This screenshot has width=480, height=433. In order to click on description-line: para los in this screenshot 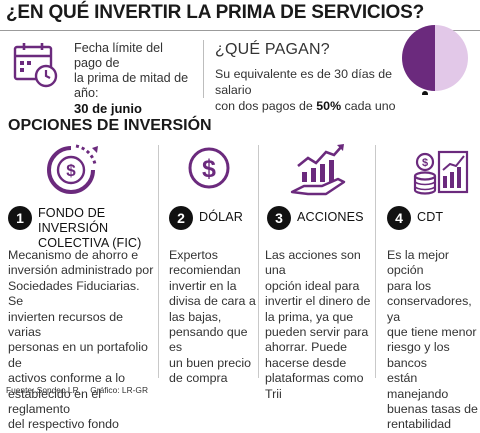, I will do `click(409, 285)`.